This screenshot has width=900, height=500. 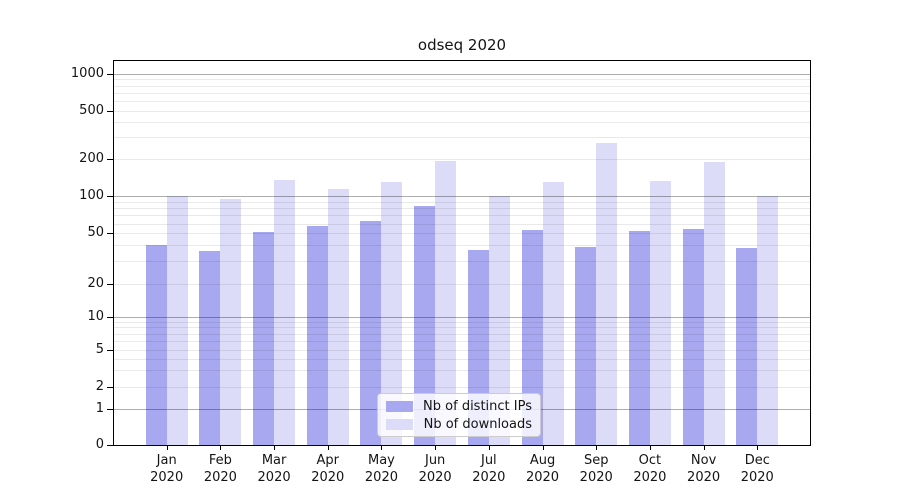 I want to click on x-tick-label-feb: Feb 2020, so click(x=220, y=469).